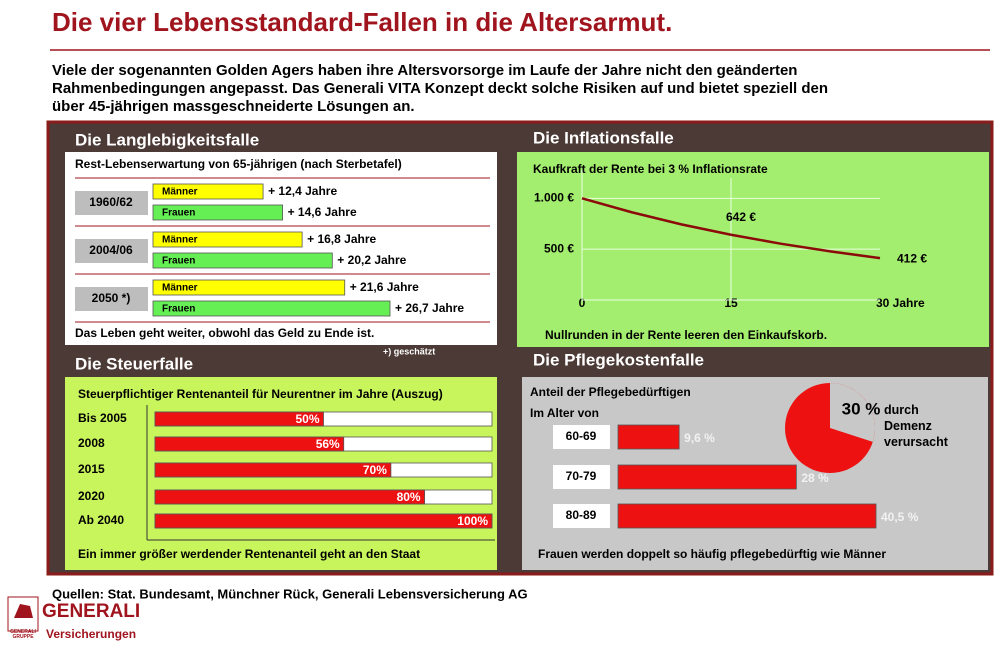  I want to click on category-label: 60-69, so click(581, 436).